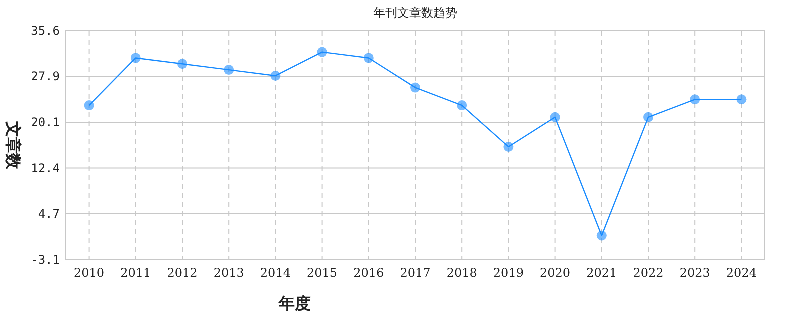  I want to click on x-tick-label: 2011, so click(136, 273).